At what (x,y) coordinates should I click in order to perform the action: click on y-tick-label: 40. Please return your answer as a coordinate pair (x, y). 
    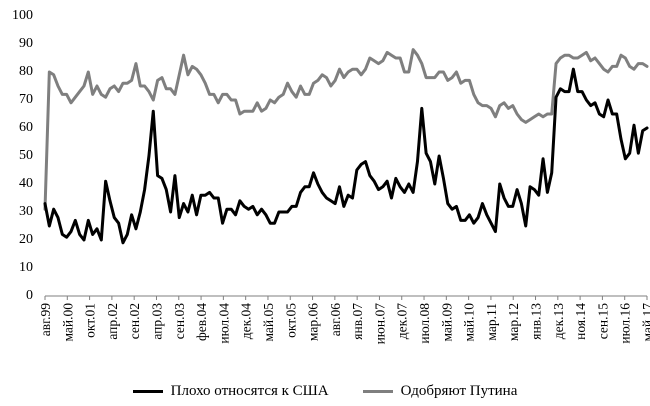
    Looking at the image, I should click on (26, 183).